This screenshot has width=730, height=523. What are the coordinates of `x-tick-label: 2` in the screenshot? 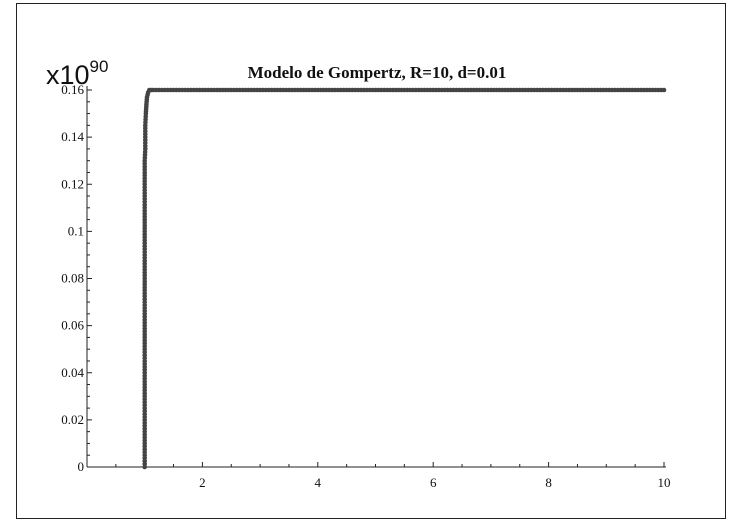 It's located at (202, 482).